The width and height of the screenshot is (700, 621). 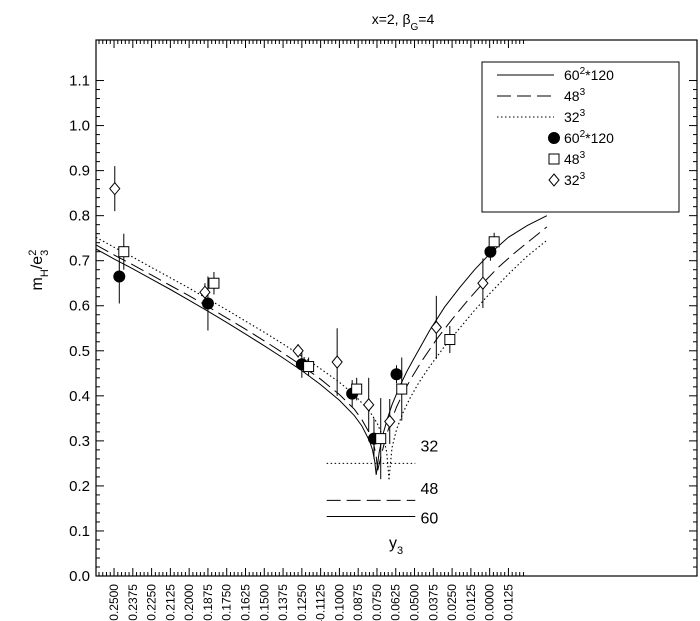 What do you see at coordinates (245, 602) in the screenshot?
I see `x-tick-label: -0.1625` at bounding box center [245, 602].